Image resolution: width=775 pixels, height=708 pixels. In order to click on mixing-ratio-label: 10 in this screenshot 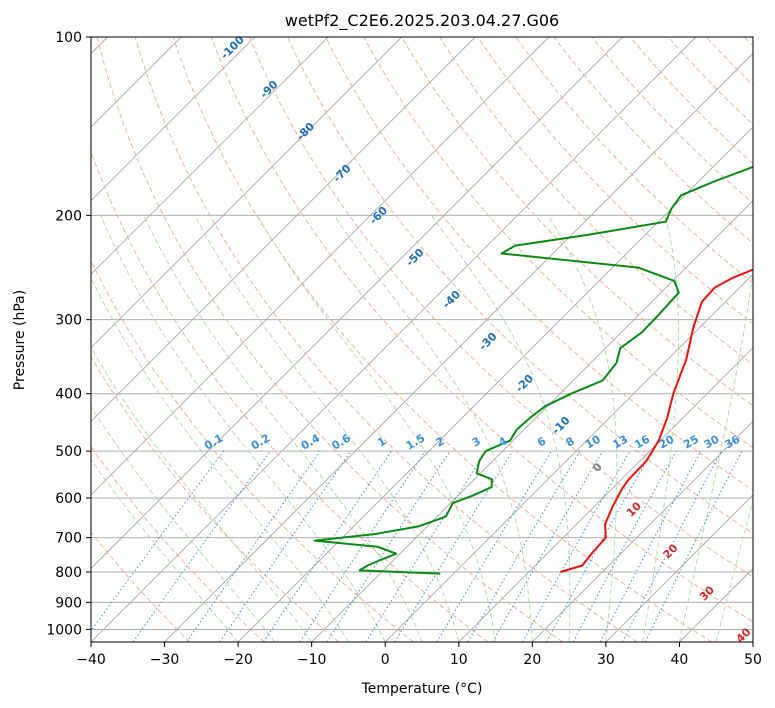, I will do `click(593, 441)`.